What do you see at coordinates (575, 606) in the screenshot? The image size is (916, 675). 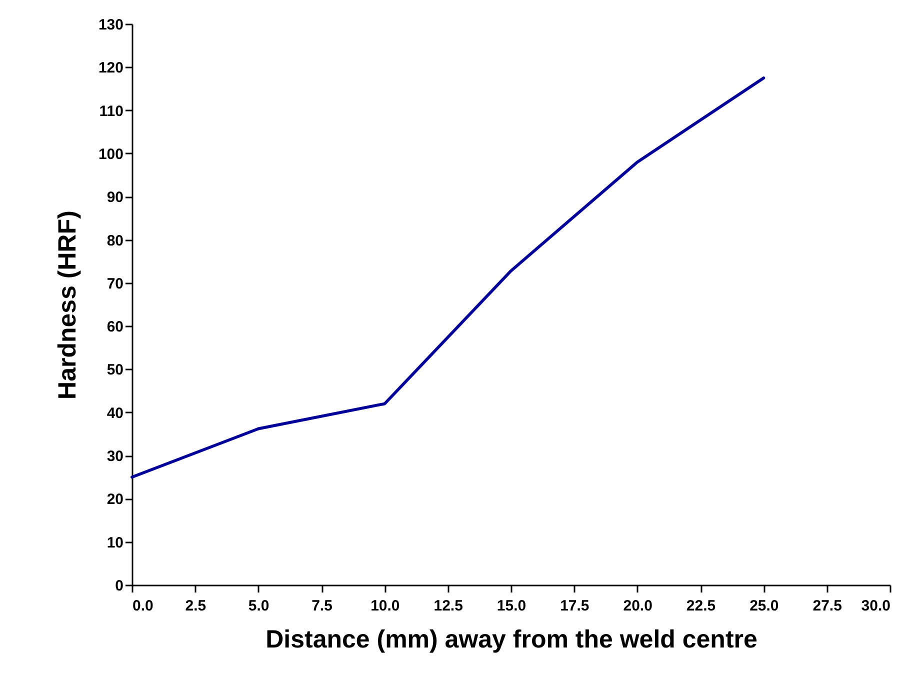 I see `x-tick-label: 17.5` at bounding box center [575, 606].